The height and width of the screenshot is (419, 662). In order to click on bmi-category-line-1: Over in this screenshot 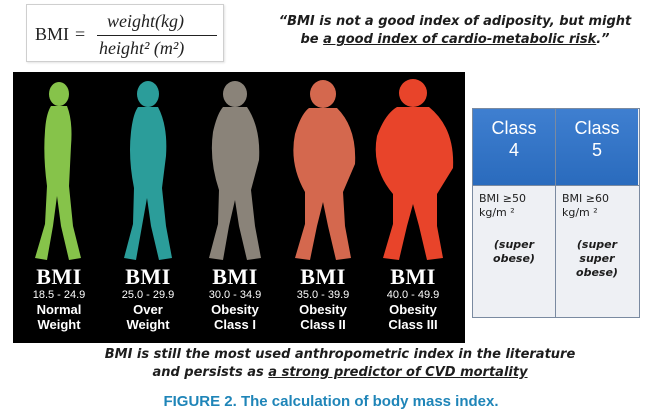, I will do `click(148, 309)`.